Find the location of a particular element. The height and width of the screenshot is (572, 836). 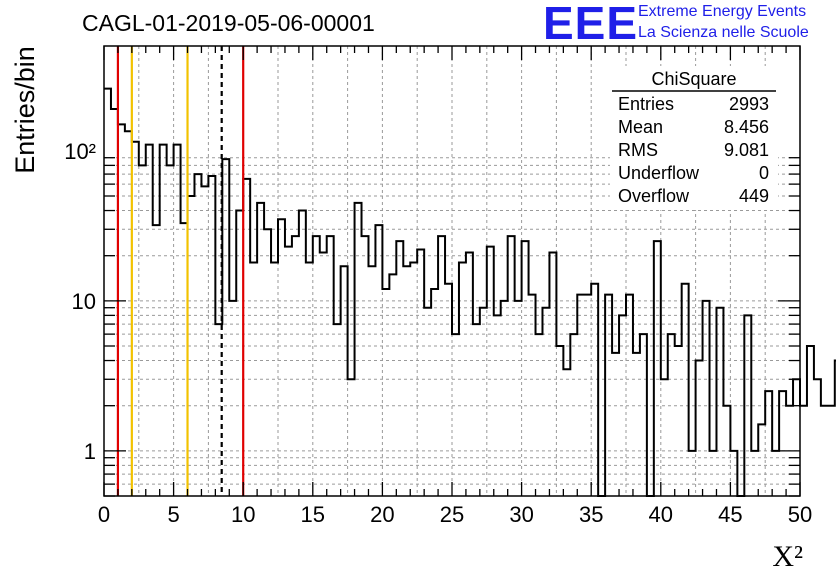

logo-line-2: La Scienza nelle Scuole is located at coordinates (723, 32).